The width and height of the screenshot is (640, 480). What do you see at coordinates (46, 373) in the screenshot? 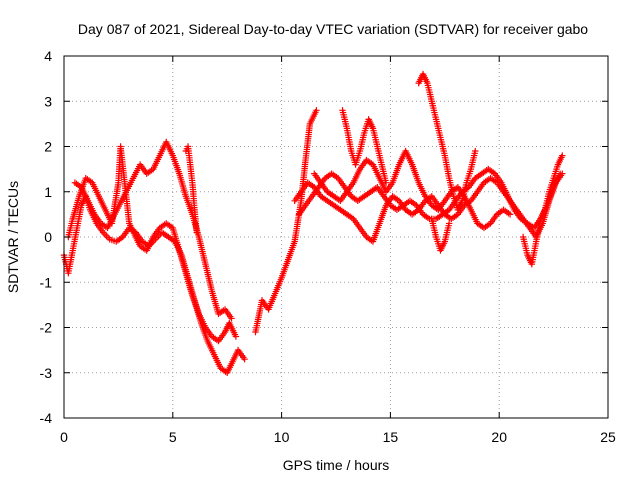
I see `y-tick-label: -3` at bounding box center [46, 373].